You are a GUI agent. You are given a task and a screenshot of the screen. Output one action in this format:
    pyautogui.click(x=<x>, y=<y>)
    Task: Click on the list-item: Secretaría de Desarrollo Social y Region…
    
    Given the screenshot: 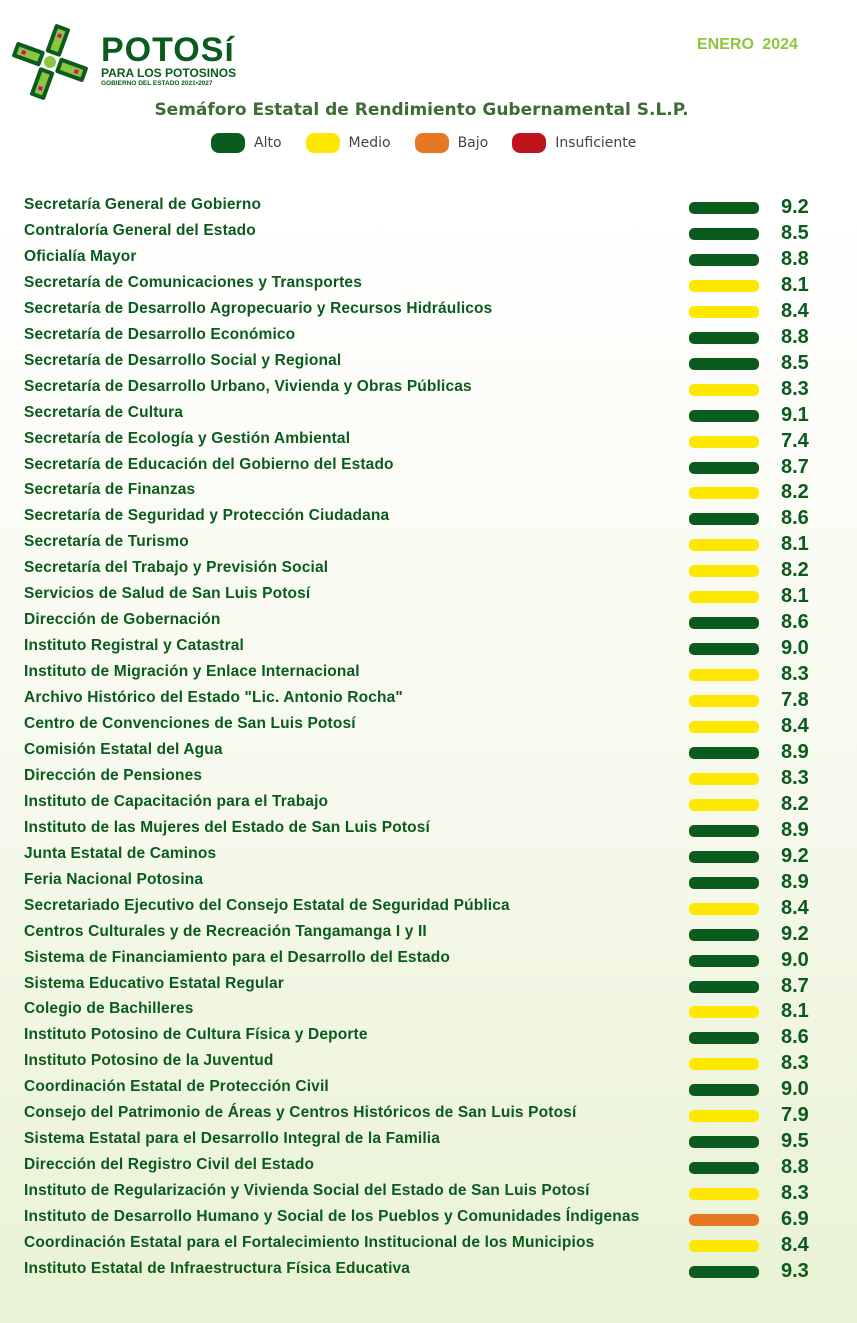 What is the action you would take?
    pyautogui.click(x=428, y=365)
    